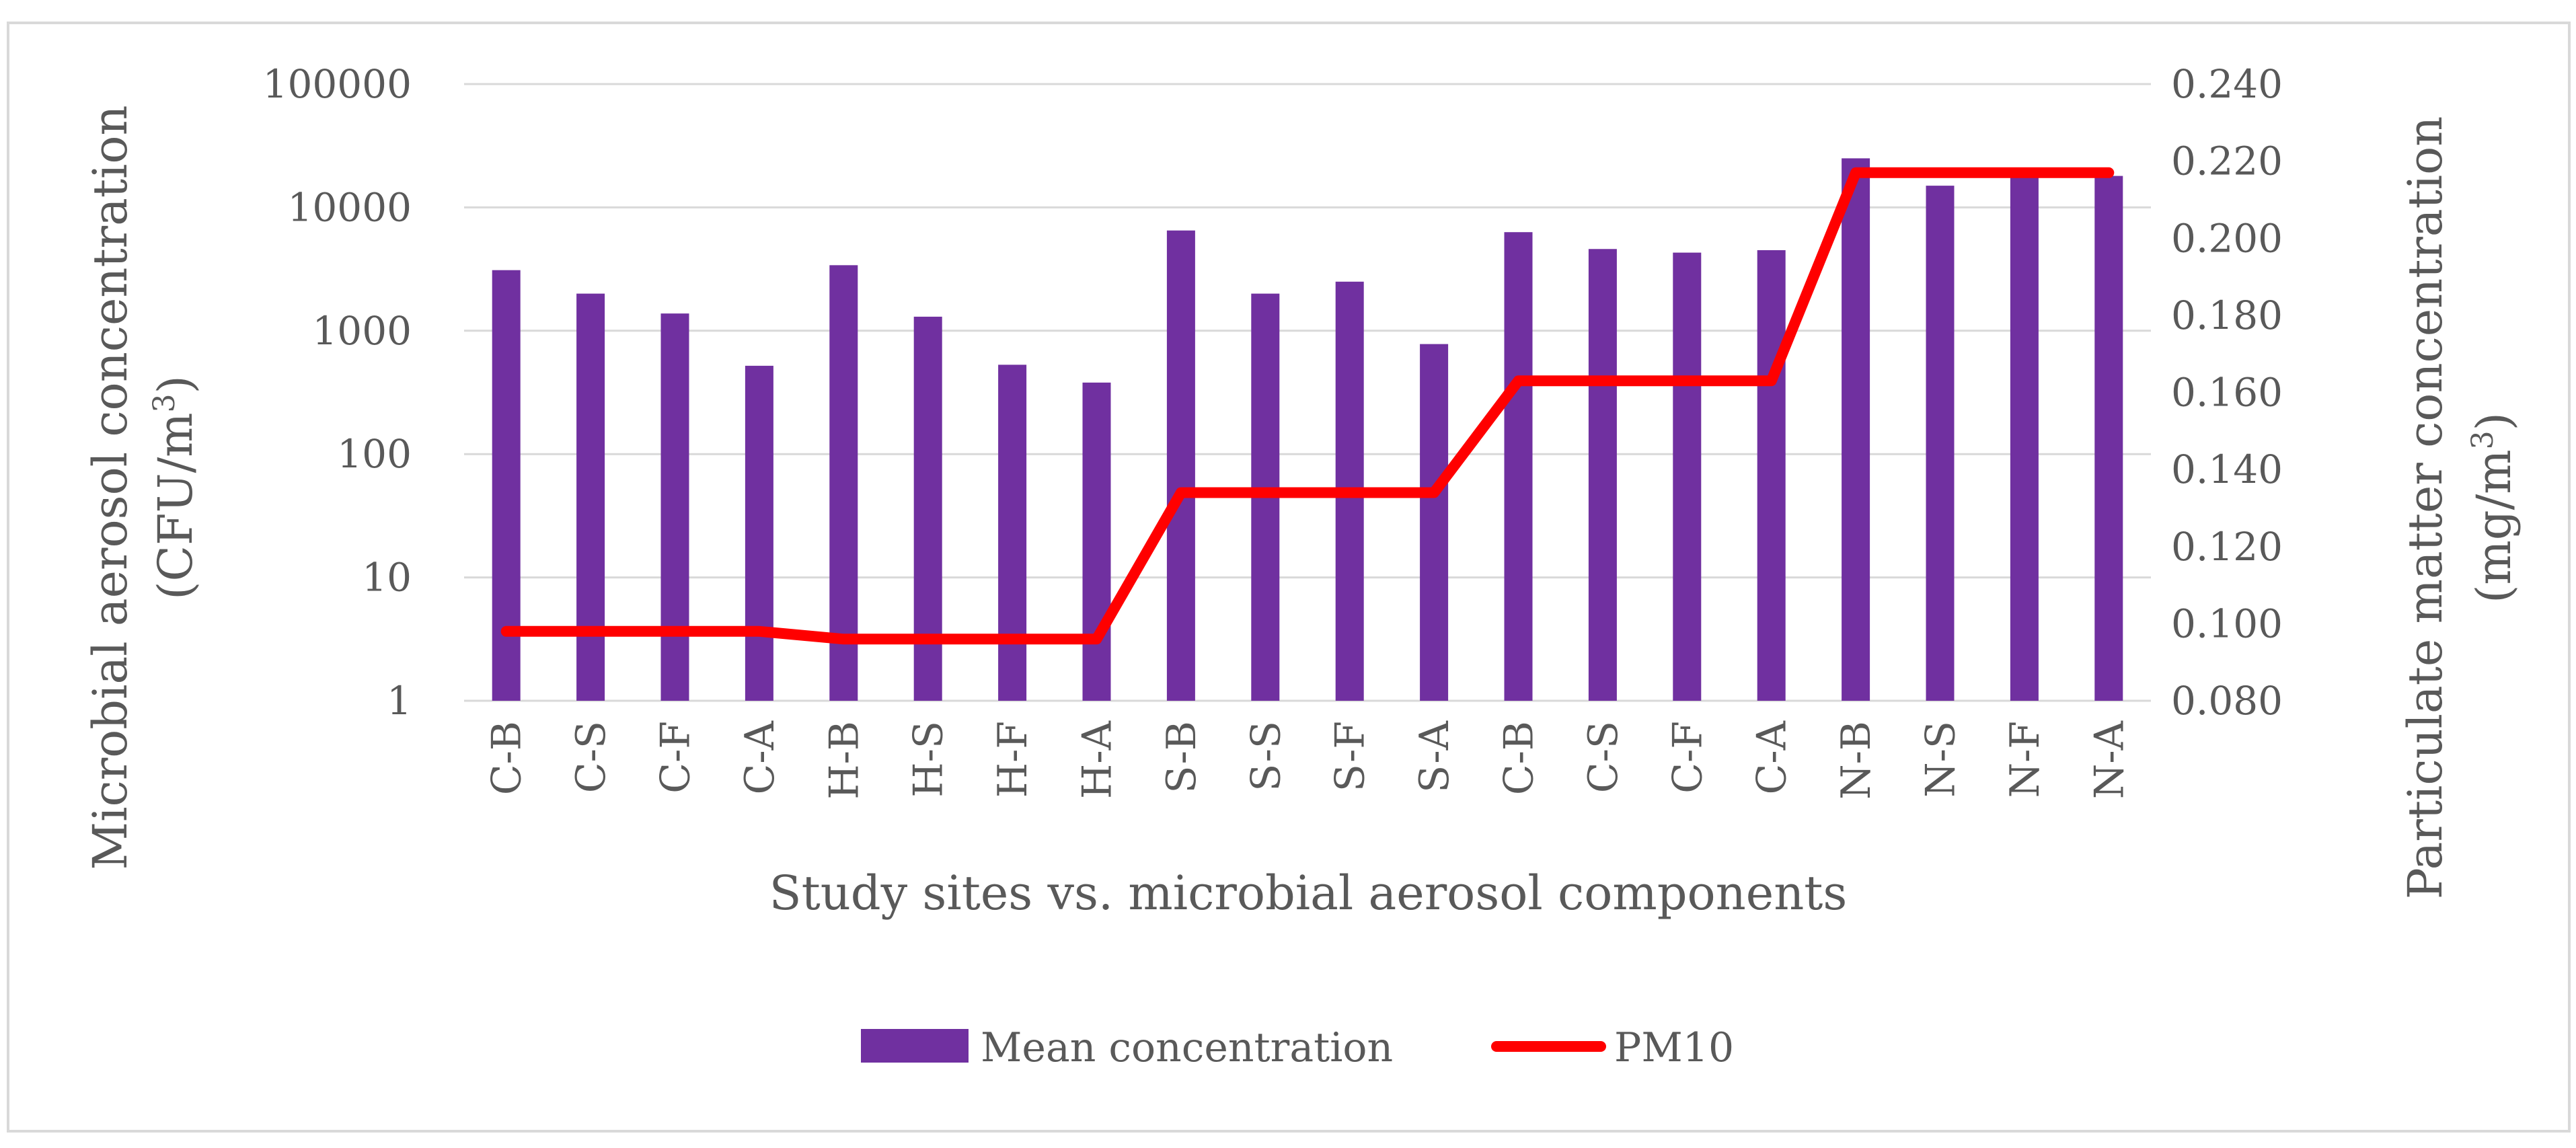 The width and height of the screenshot is (2576, 1148). What do you see at coordinates (915, 1046) in the screenshot?
I see `legend-swatch-mean-concentration` at bounding box center [915, 1046].